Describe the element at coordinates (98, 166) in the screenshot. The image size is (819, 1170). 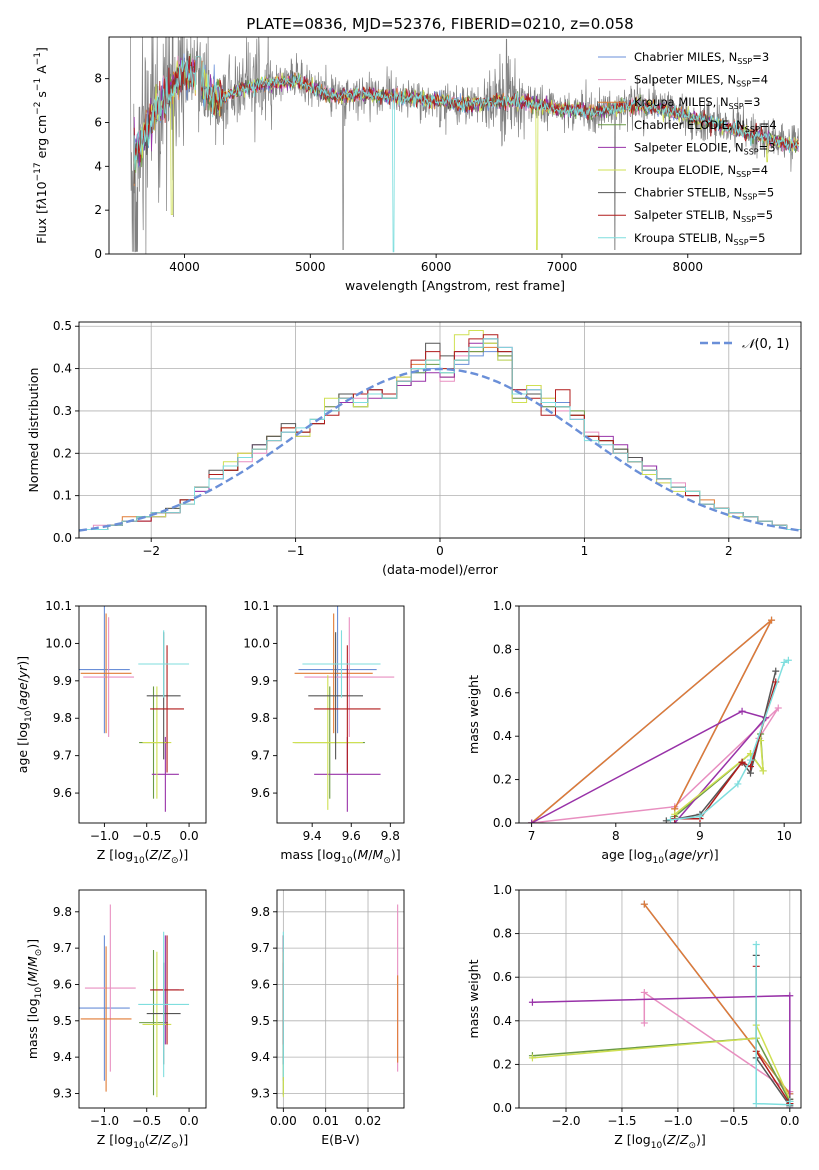
I see `y-tick-label: 4` at that location.